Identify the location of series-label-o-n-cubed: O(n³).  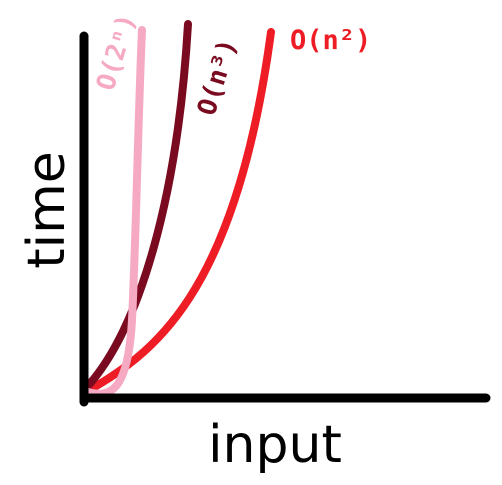
(218, 77).